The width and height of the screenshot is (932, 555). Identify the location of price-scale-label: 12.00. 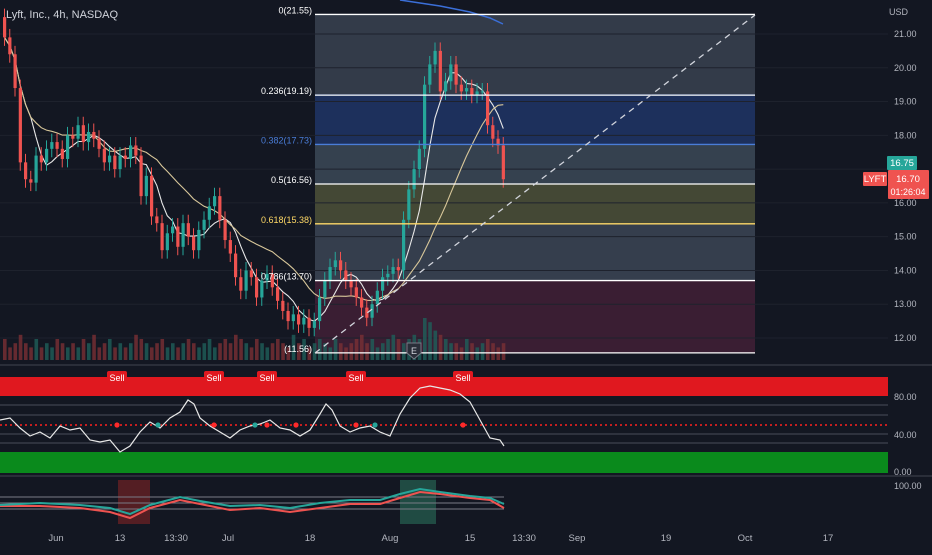
(905, 338).